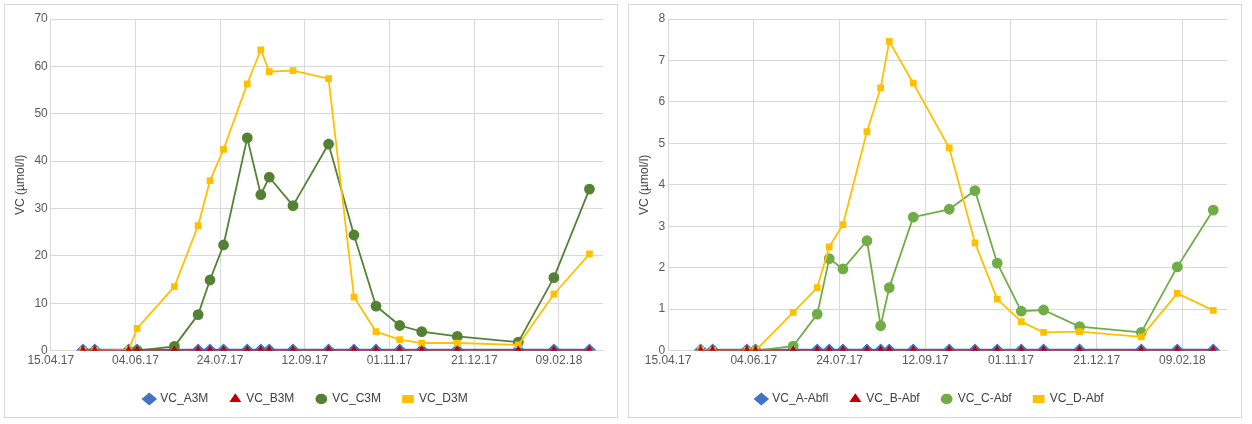 The image size is (1252, 424). I want to click on y-tick-label: 20, so click(41, 255).